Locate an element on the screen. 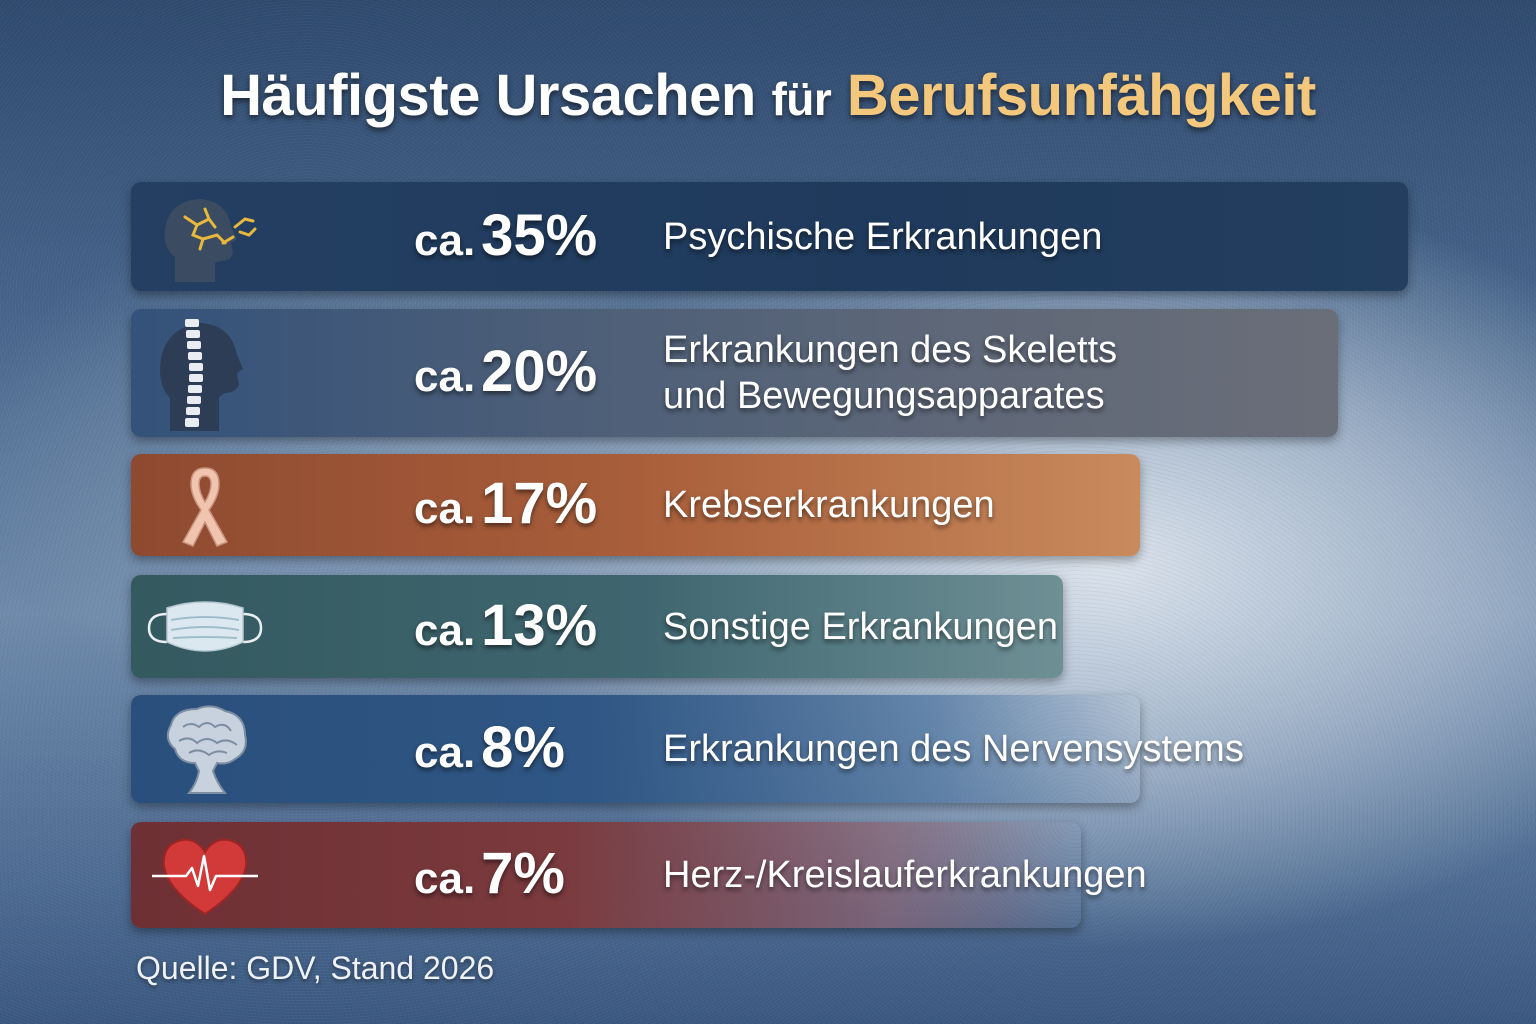 Image resolution: width=1536 pixels, height=1024 pixels. value-number: 17% is located at coordinates (539, 504).